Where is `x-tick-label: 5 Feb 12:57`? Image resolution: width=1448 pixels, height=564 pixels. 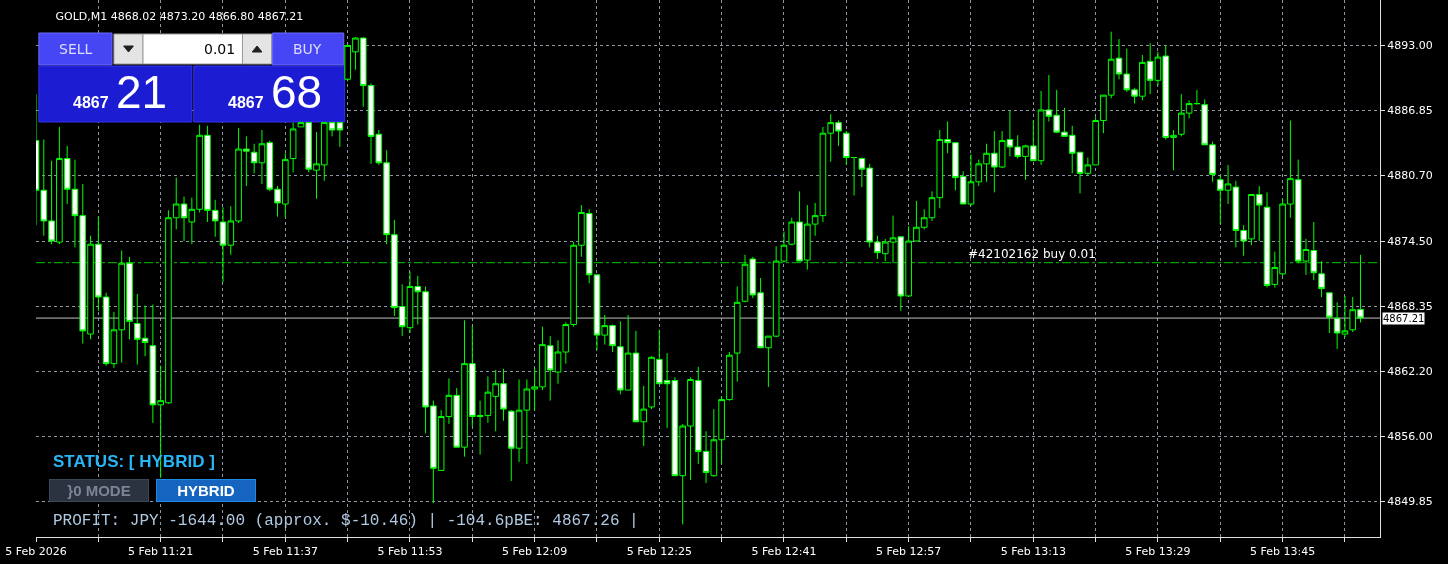 x-tick-label: 5 Feb 12:57 is located at coordinates (909, 552).